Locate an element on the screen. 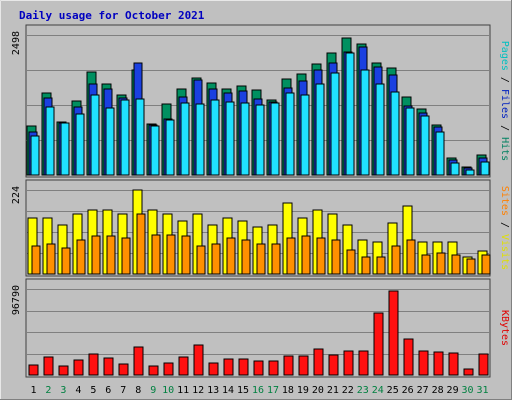 The height and width of the screenshot is (400, 512). day-label-9: 9 is located at coordinates (153, 390).